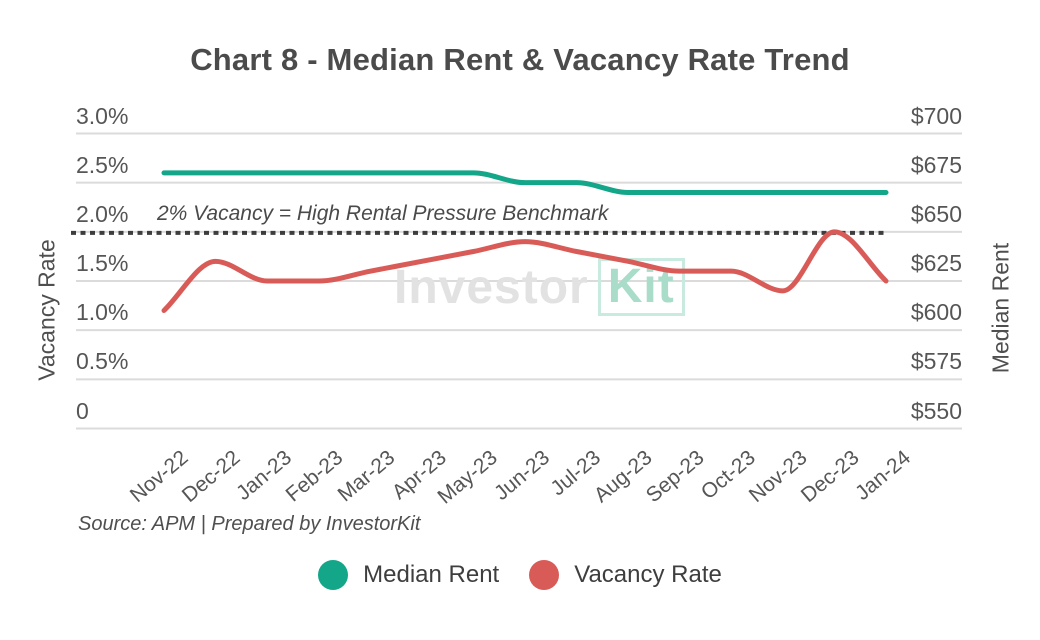 Image resolution: width=1040 pixels, height=640 pixels. What do you see at coordinates (936, 312) in the screenshot?
I see `right-tick-label: $600` at bounding box center [936, 312].